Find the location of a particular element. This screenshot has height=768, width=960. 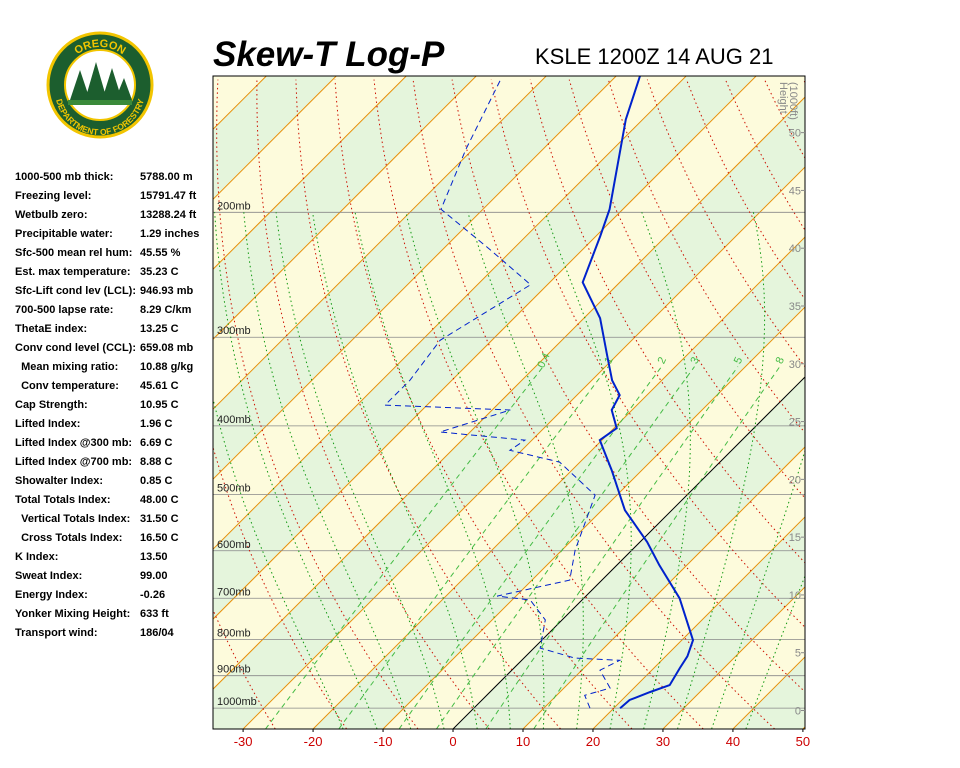

height-axis-title: (1000ft) is located at coordinates (793, 101).